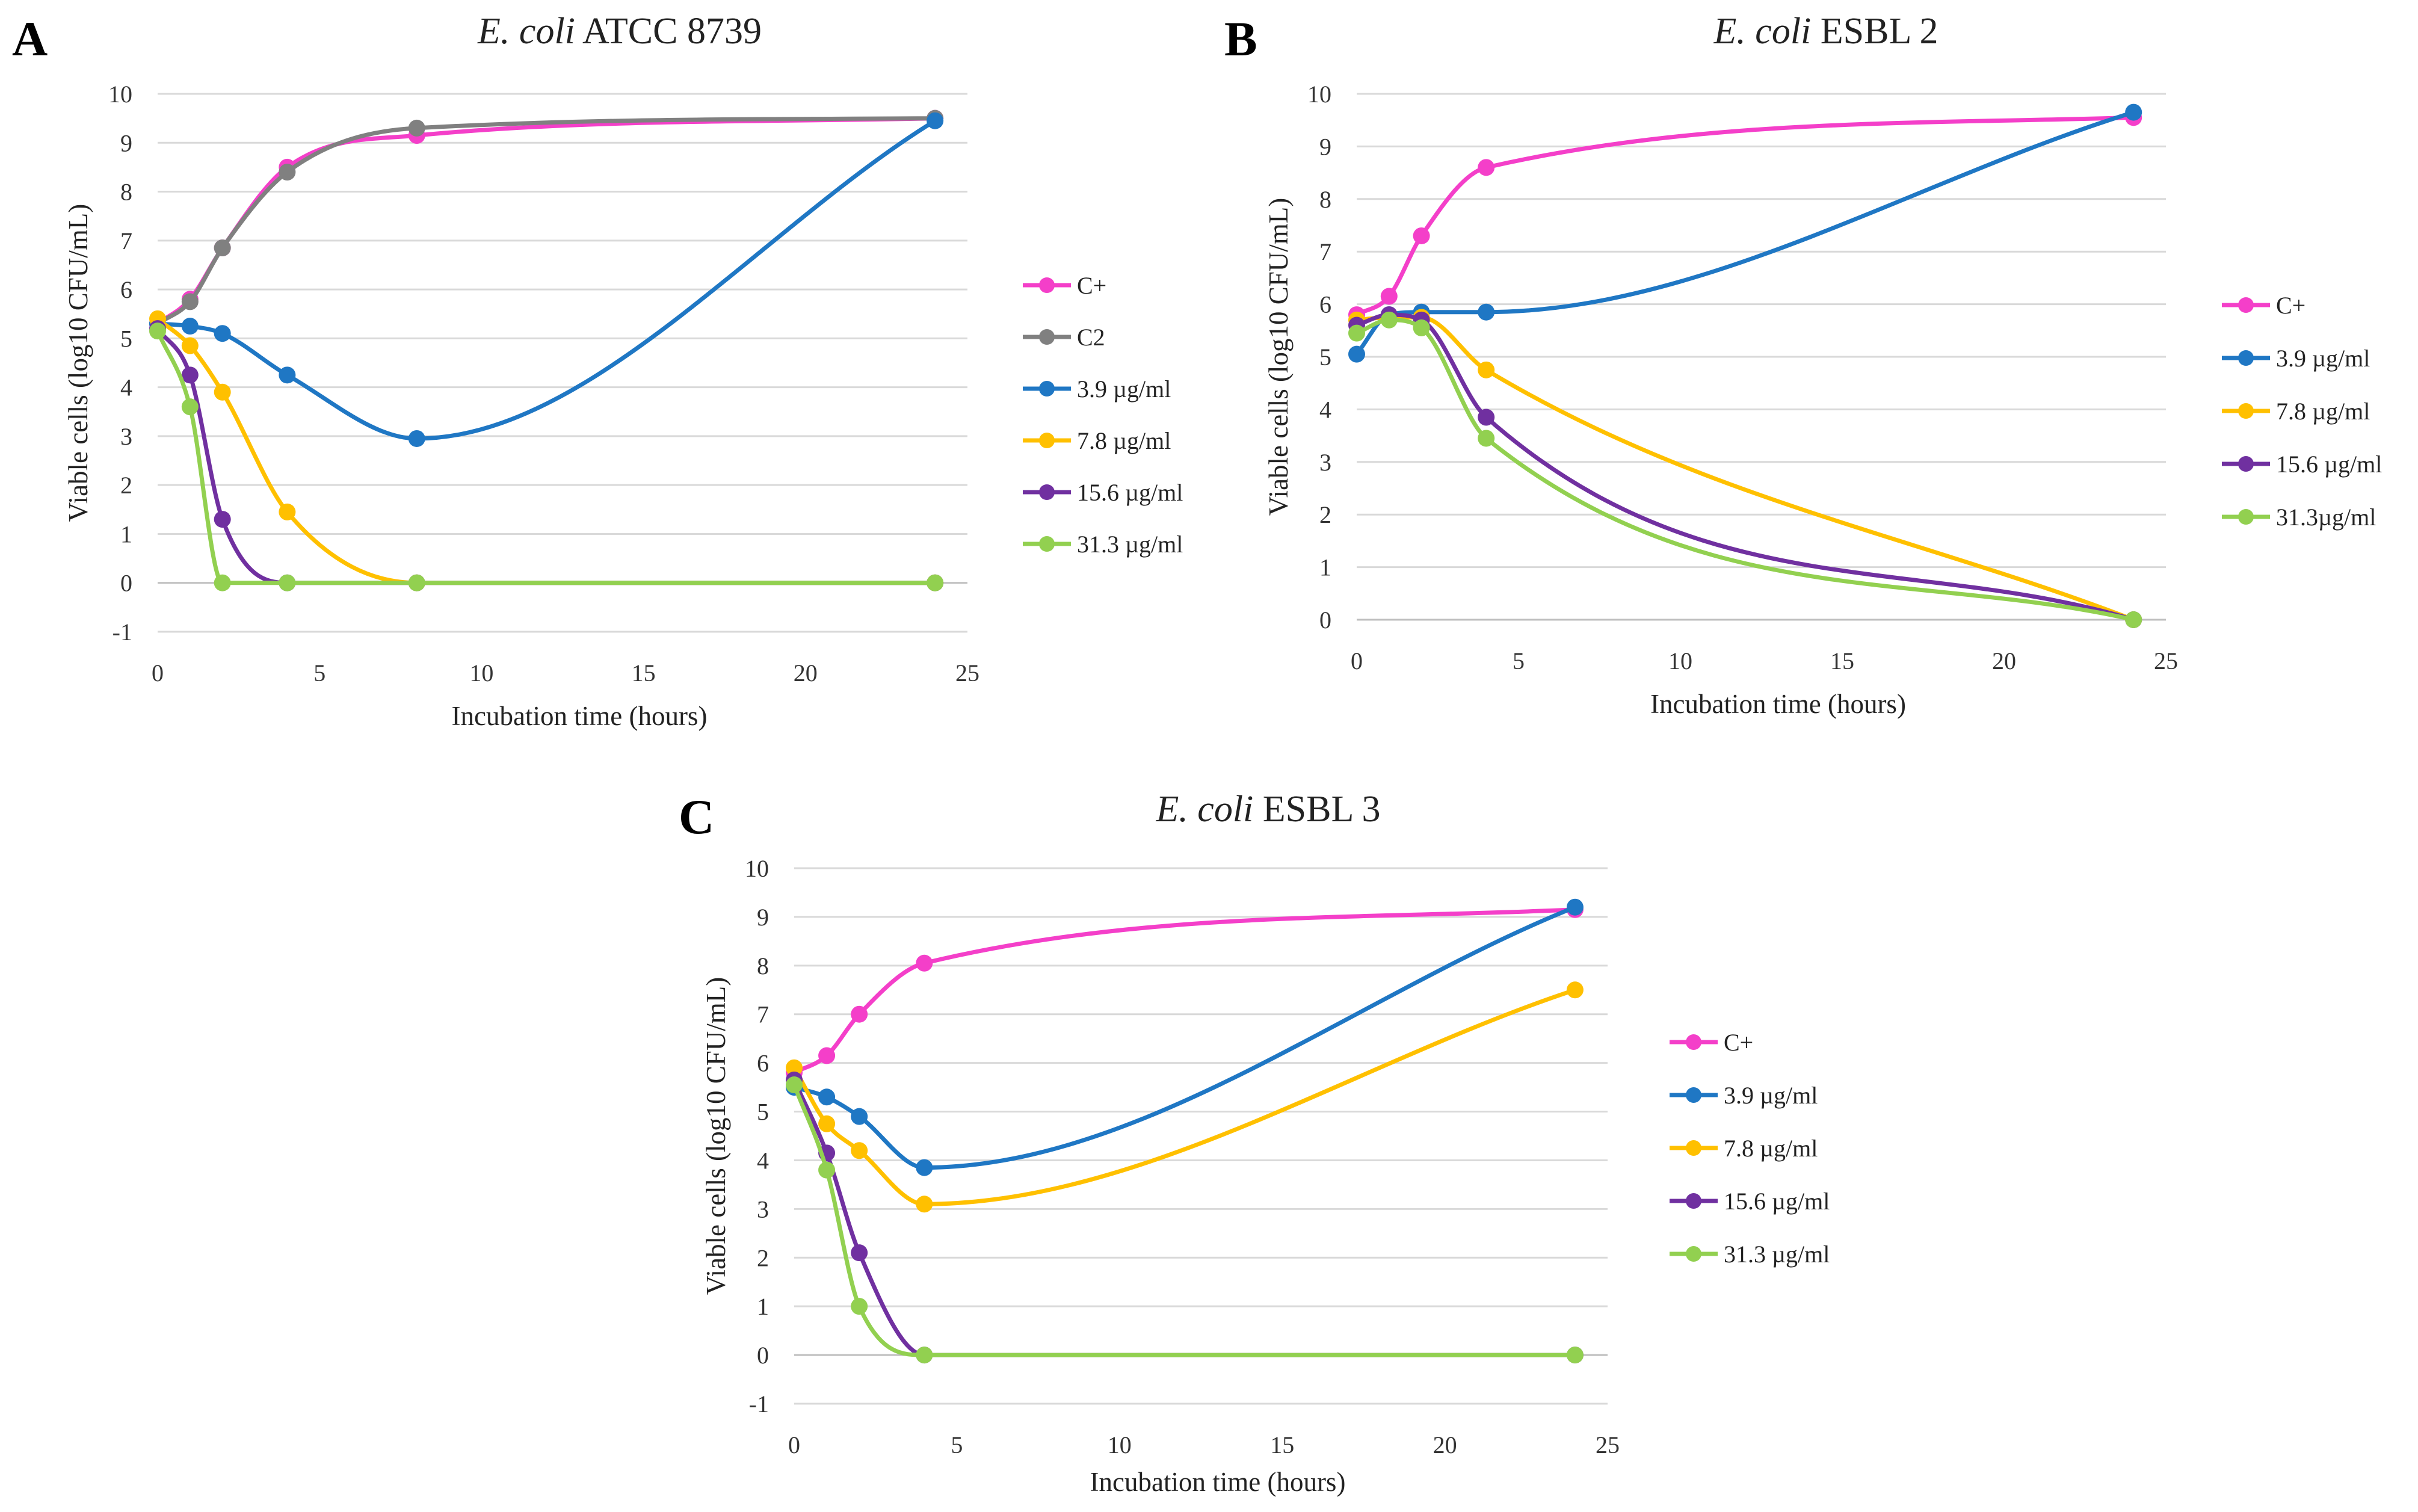 This screenshot has width=2418, height=1512. I want to click on legend-label-31-3-g-ml: 31.3 µg/ml, so click(1777, 1254).